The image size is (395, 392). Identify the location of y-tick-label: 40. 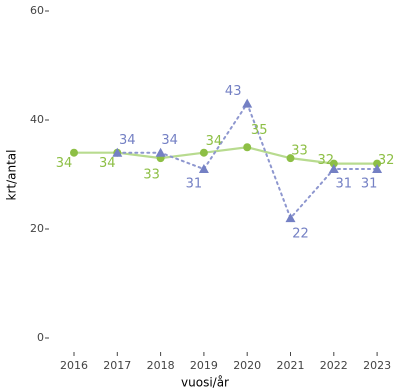
(37, 119).